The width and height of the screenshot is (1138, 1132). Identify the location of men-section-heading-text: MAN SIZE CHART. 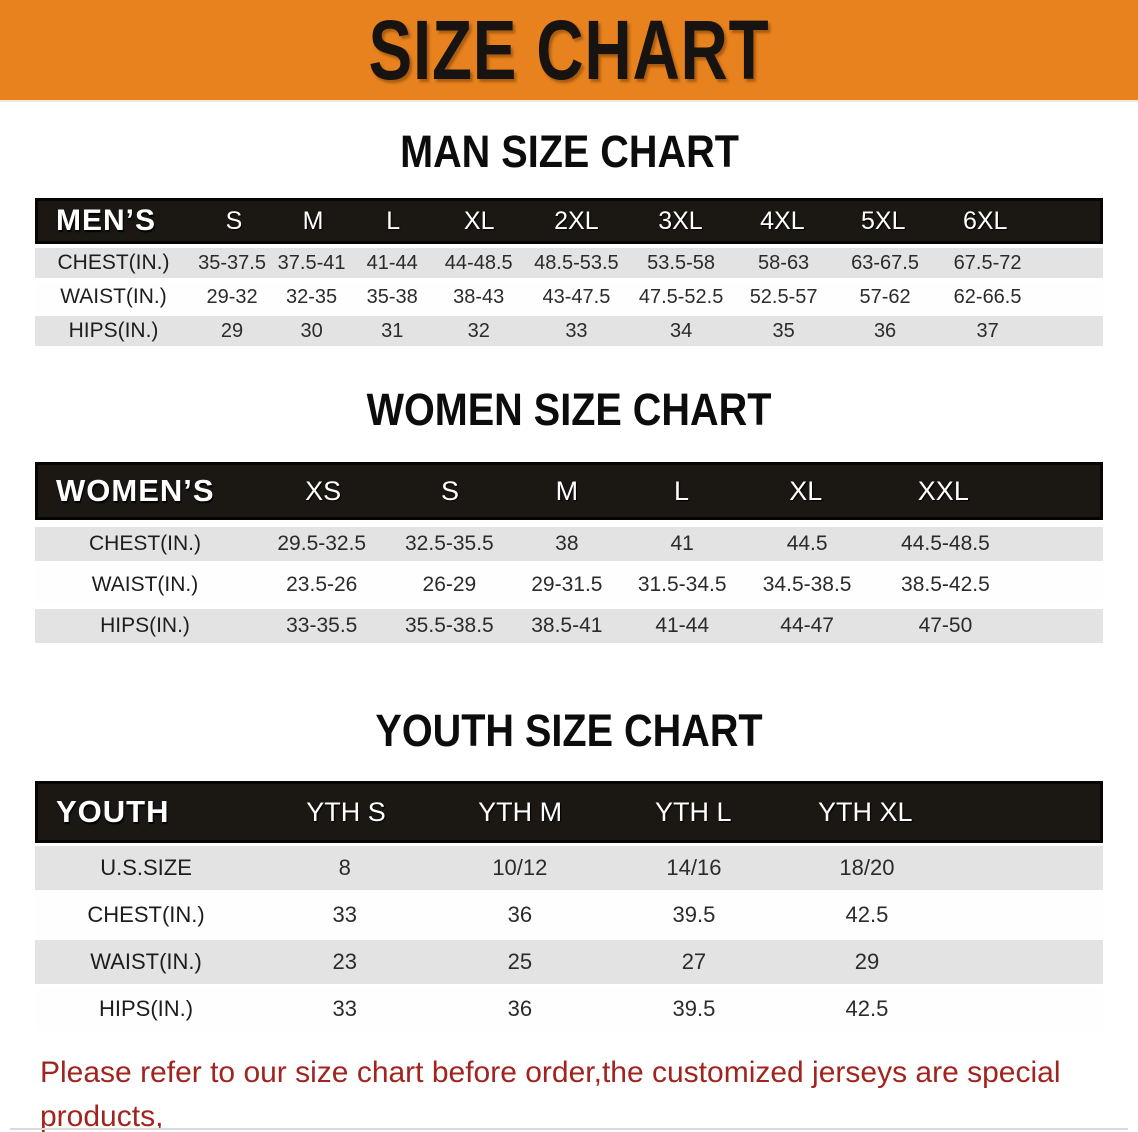
(569, 151).